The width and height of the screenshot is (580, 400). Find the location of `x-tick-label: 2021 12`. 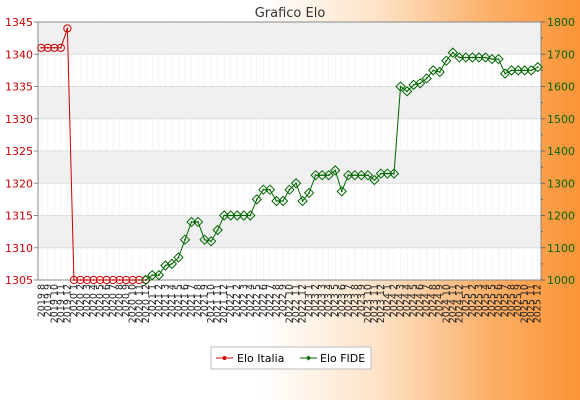

x-tick-label: 2021 12 is located at coordinates (224, 303).